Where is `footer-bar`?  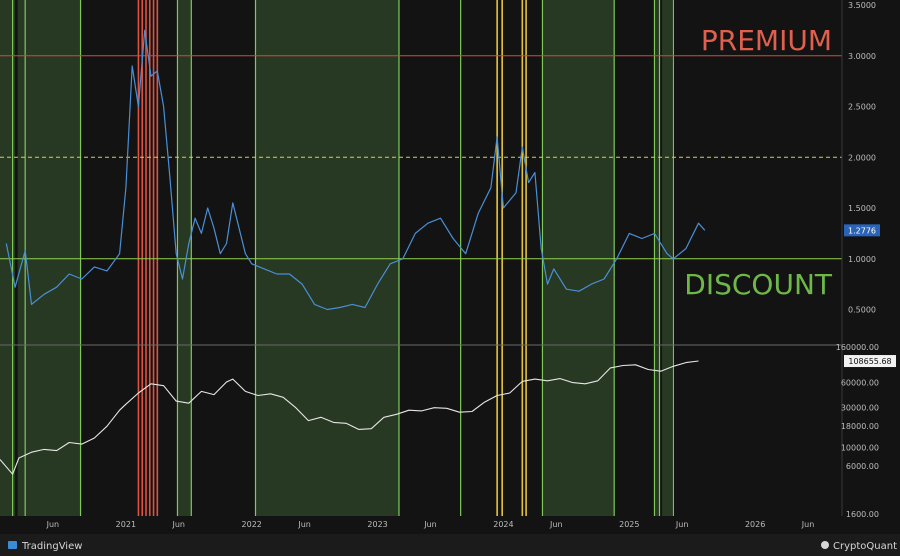 footer-bar is located at coordinates (450, 545).